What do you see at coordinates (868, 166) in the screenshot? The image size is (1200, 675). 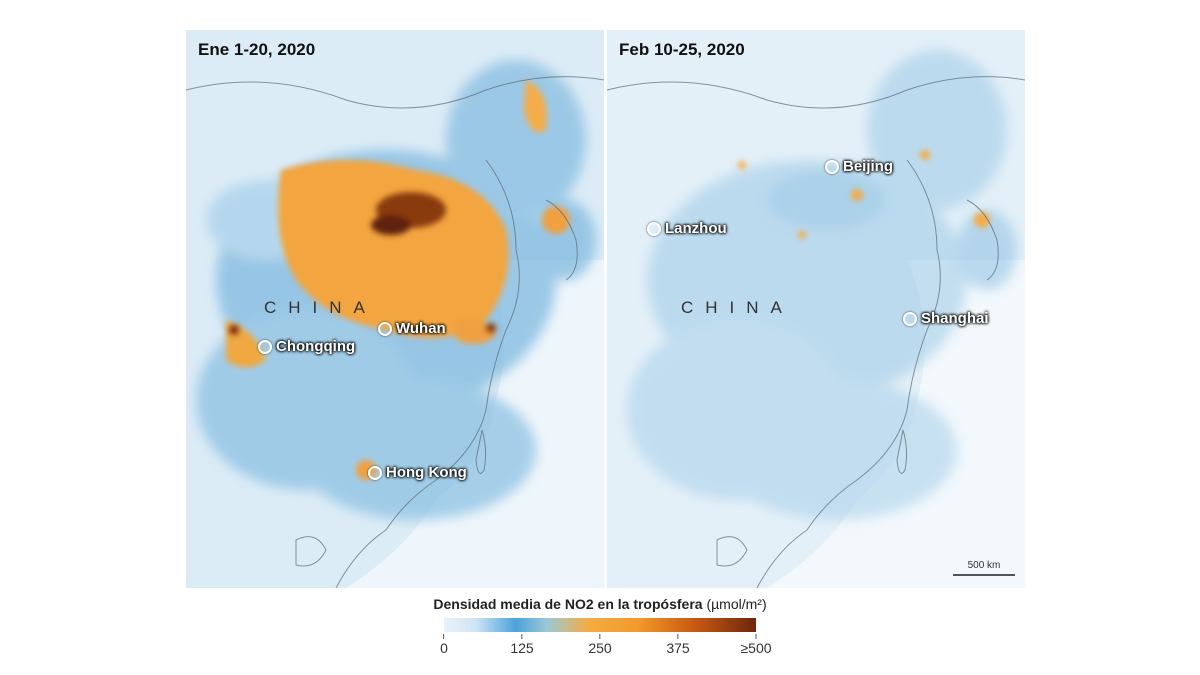 I see `city-label: Beijing` at bounding box center [868, 166].